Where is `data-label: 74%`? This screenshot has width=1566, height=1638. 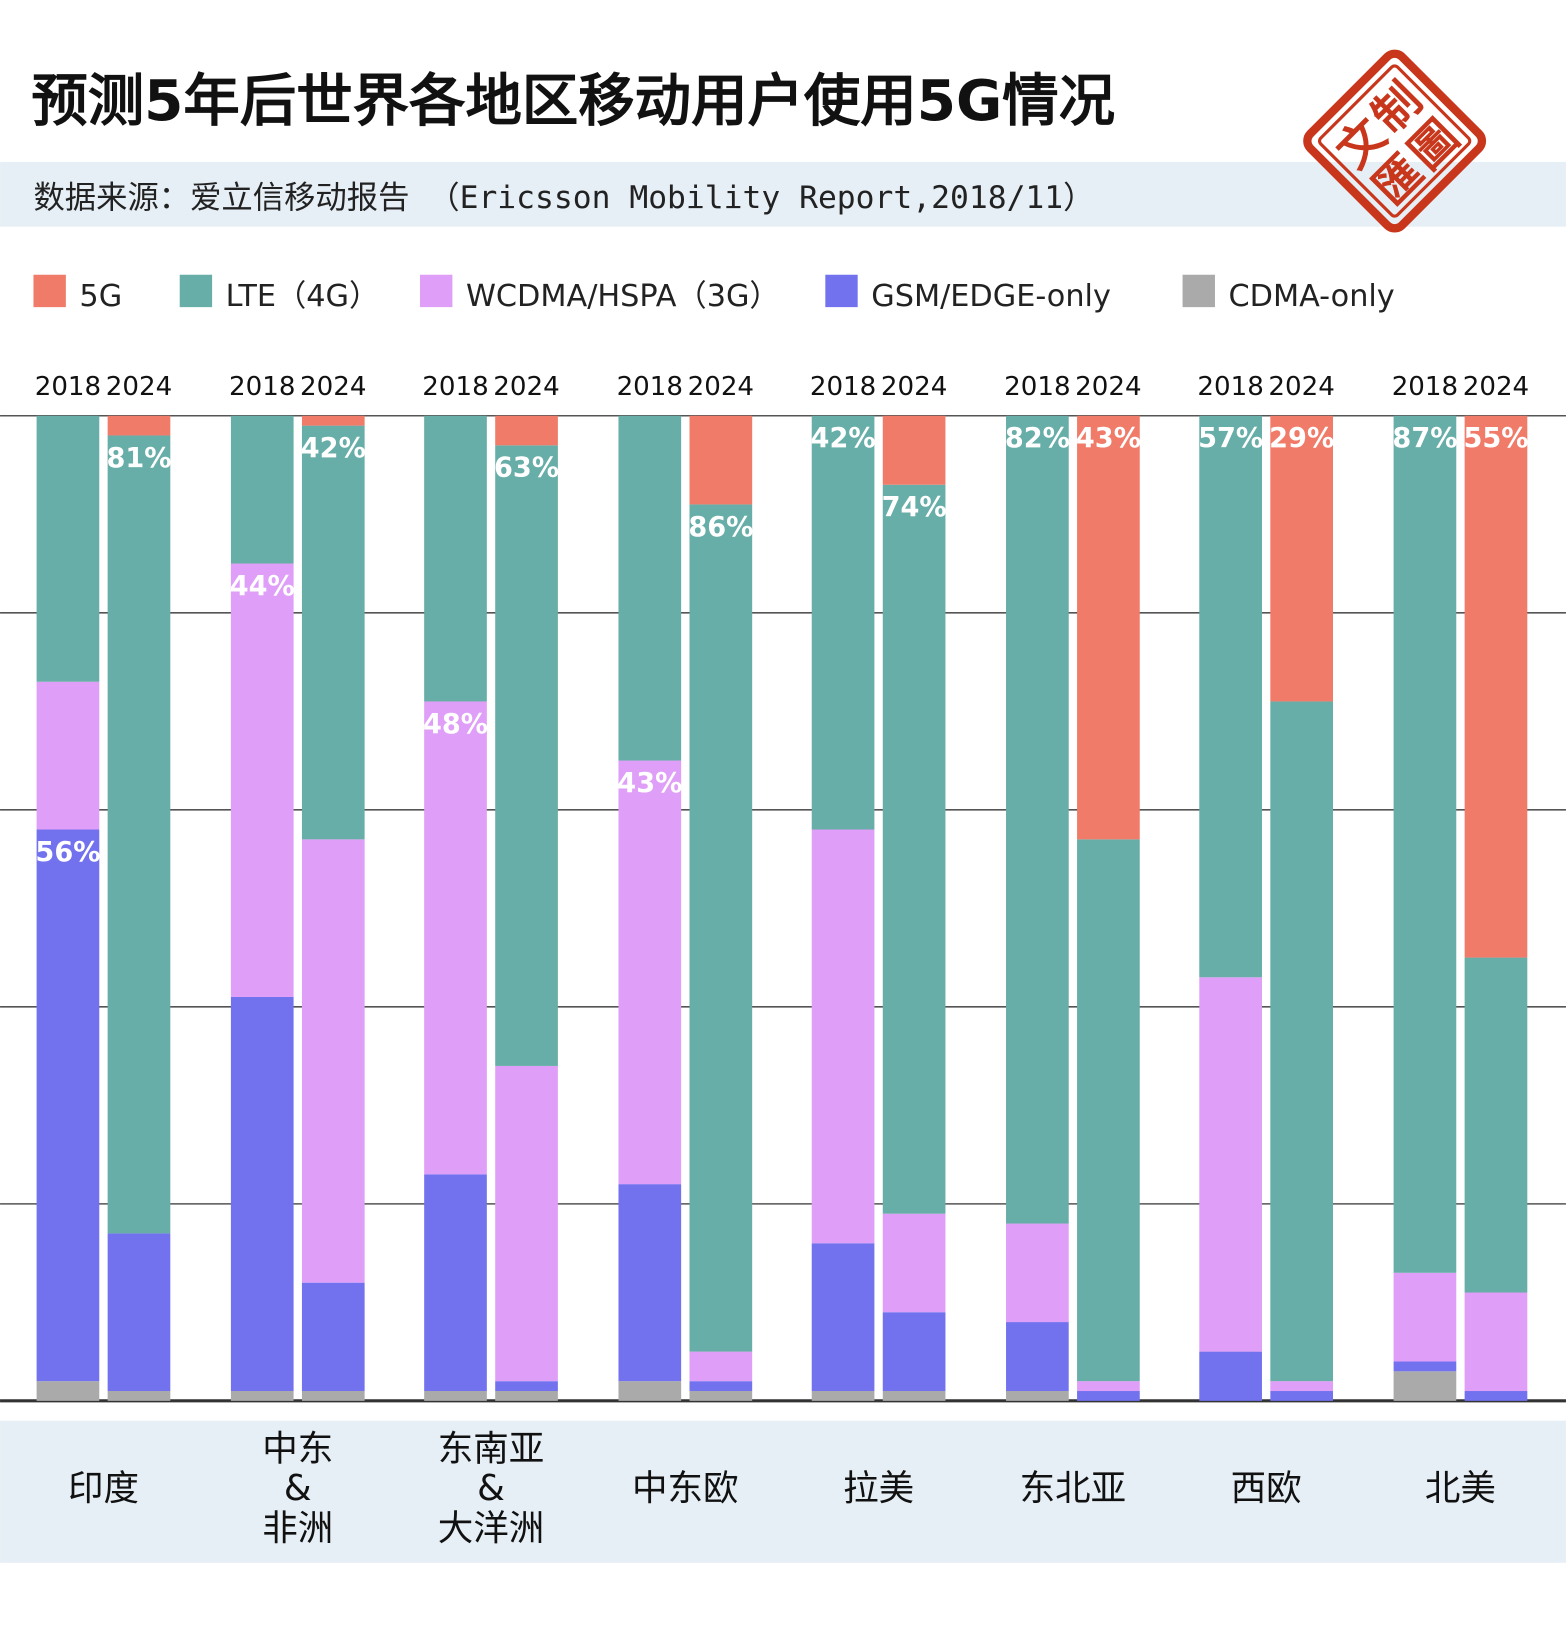 data-label: 74% is located at coordinates (914, 507).